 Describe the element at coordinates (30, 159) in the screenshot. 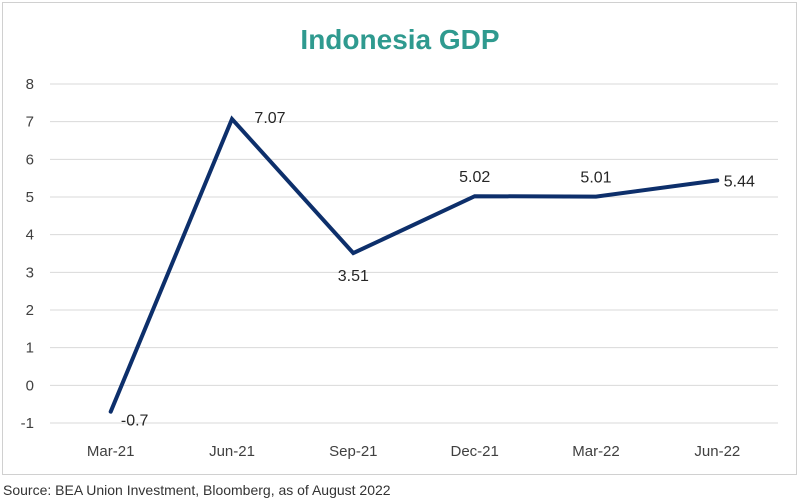

I see `y-tick-label: 6` at that location.